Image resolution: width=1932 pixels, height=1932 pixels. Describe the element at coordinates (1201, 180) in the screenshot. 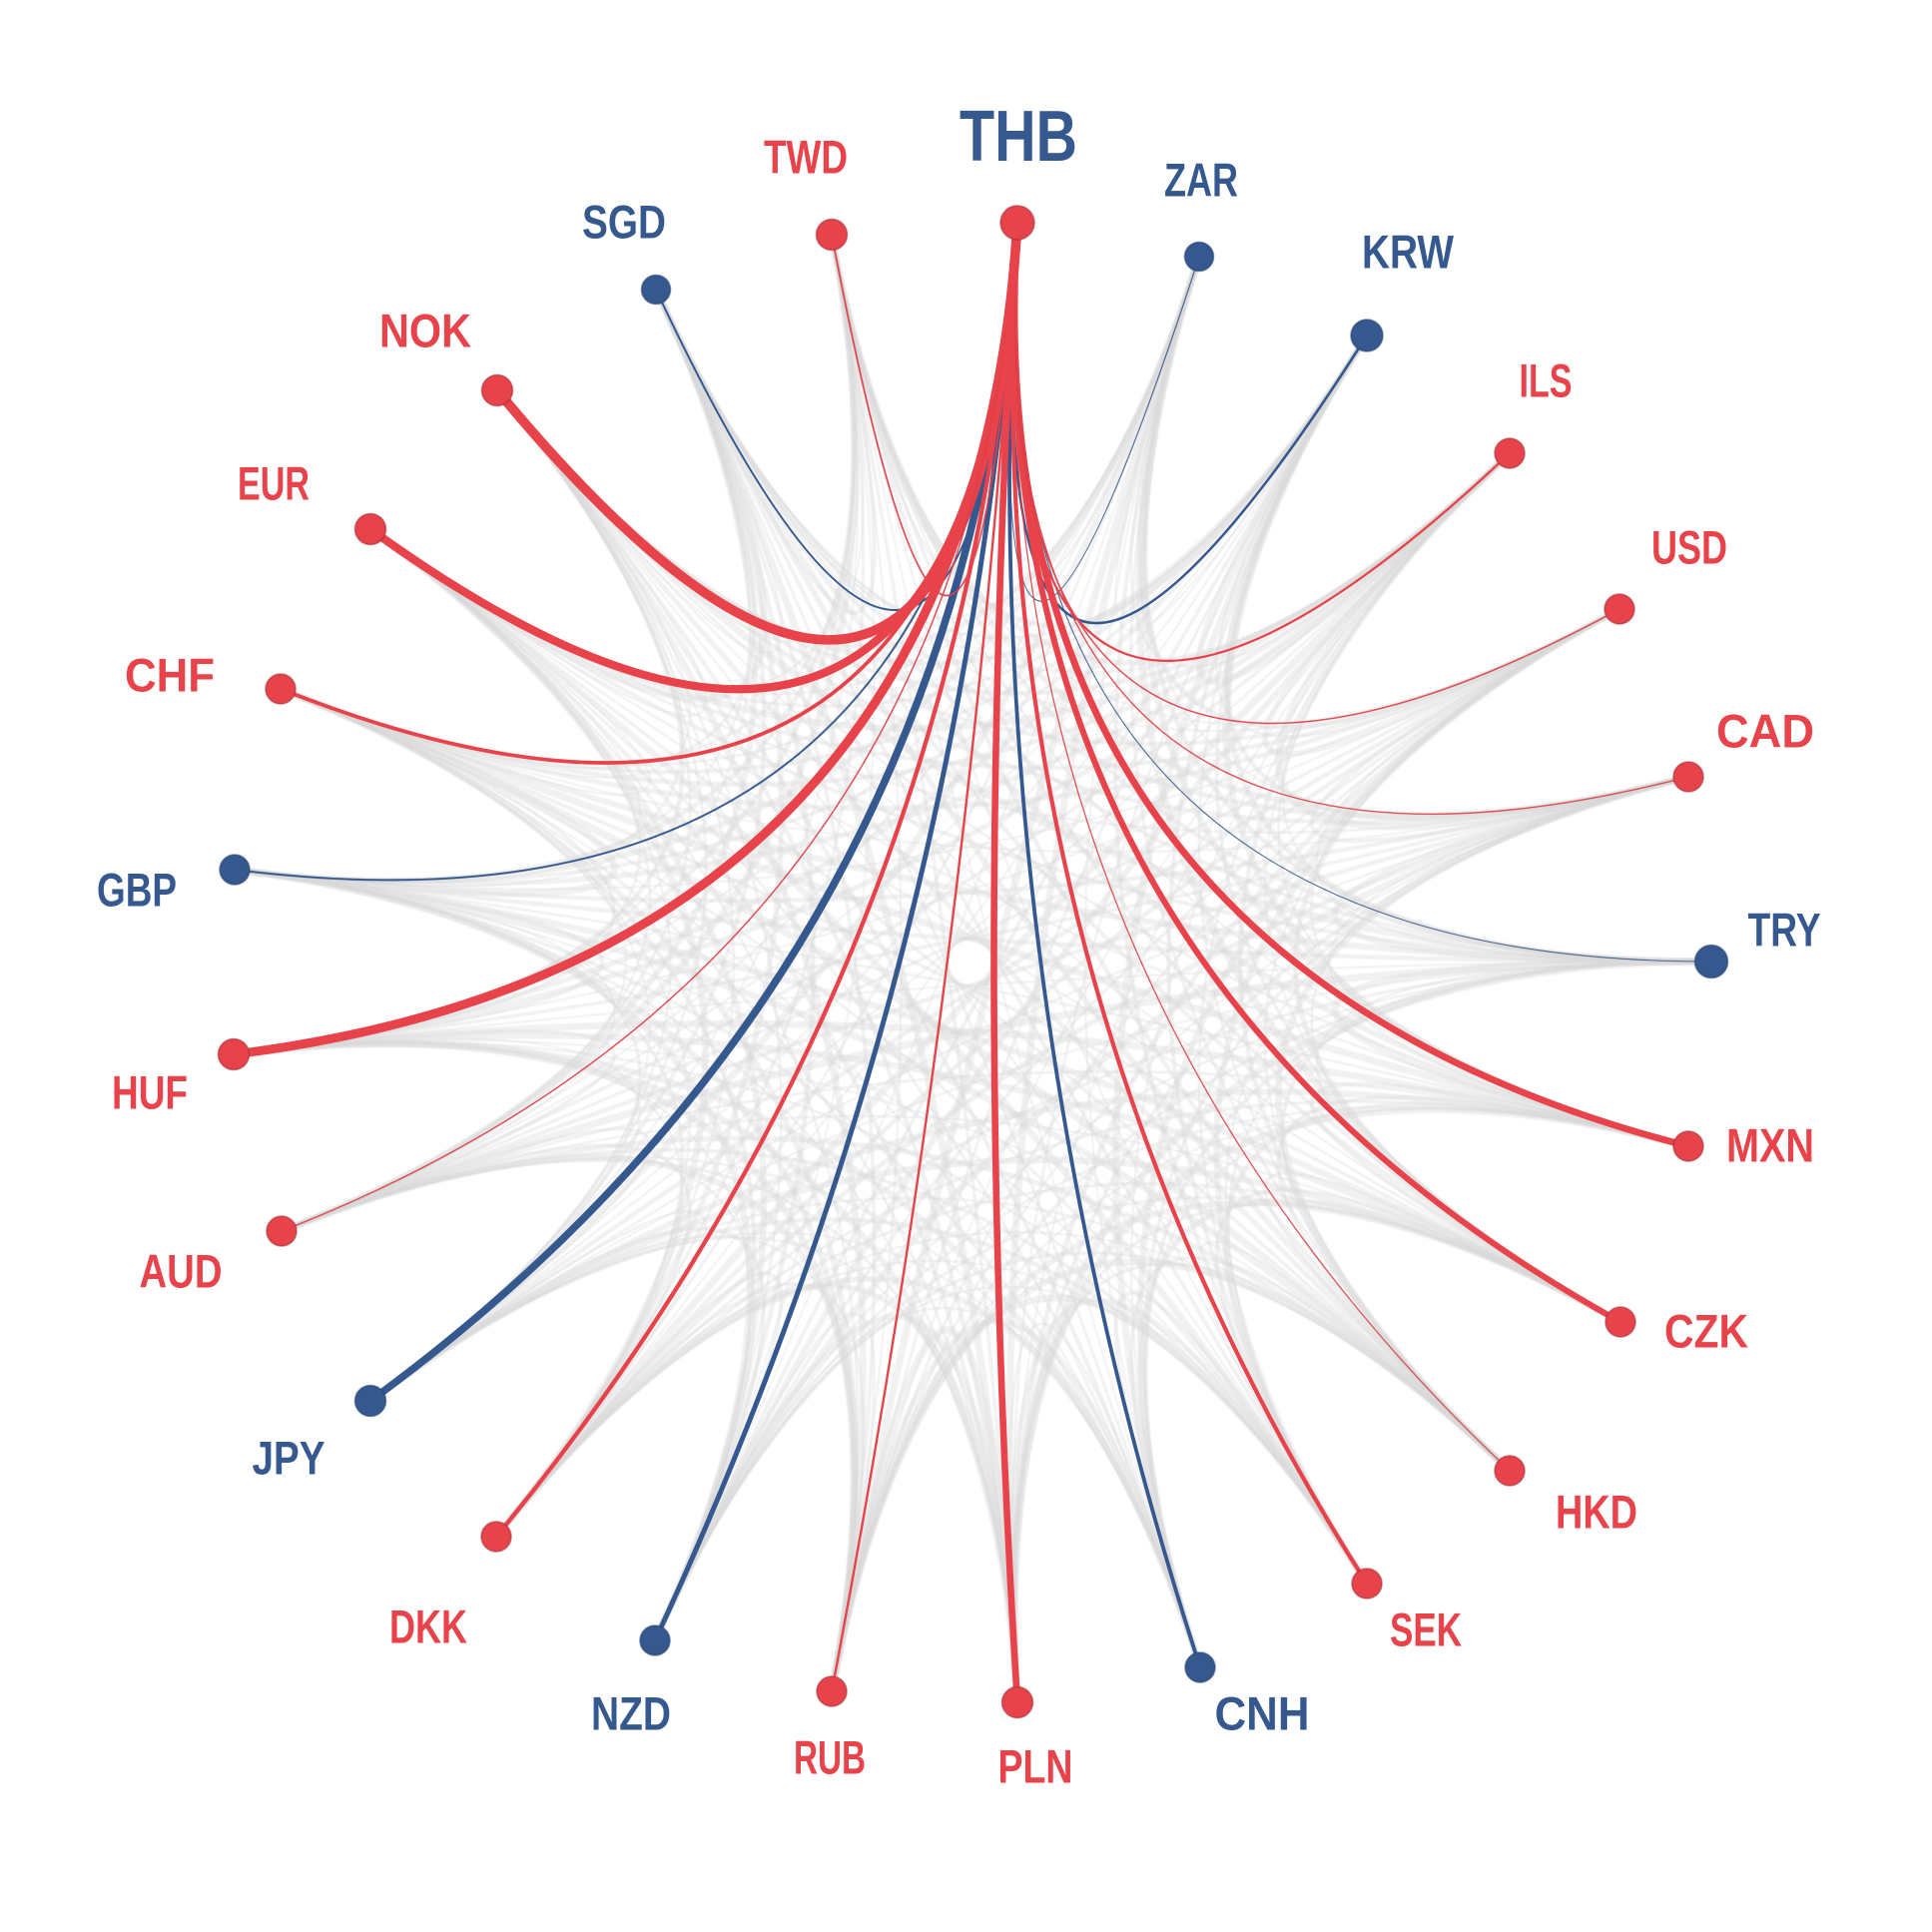

I see `svg-text: ZAR` at that location.